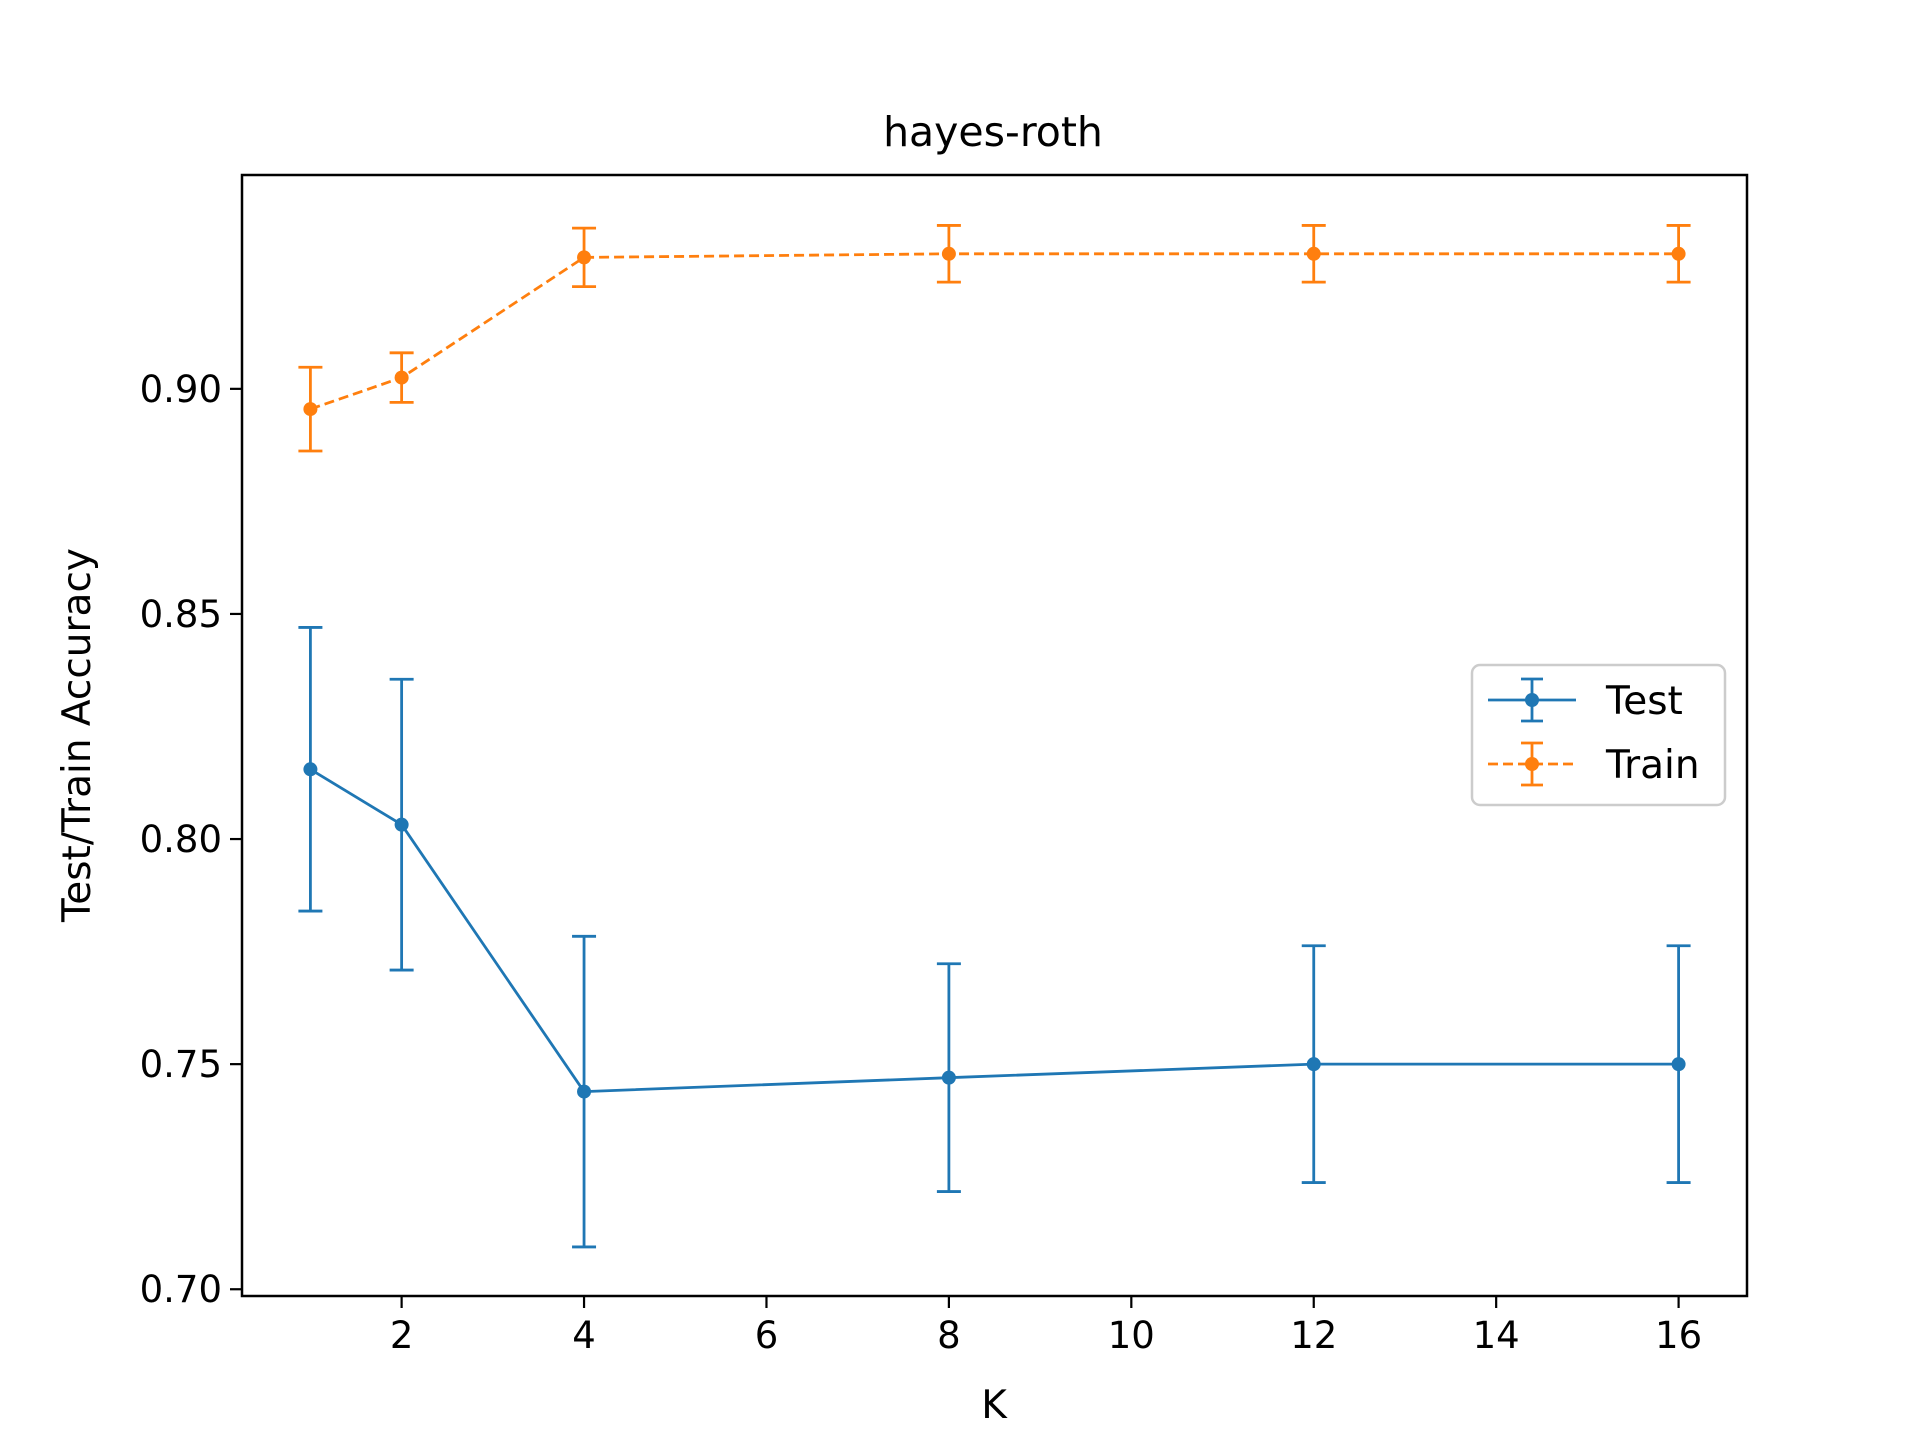 The image size is (1920, 1440). What do you see at coordinates (1532, 764) in the screenshot?
I see `legend-marker-train` at bounding box center [1532, 764].